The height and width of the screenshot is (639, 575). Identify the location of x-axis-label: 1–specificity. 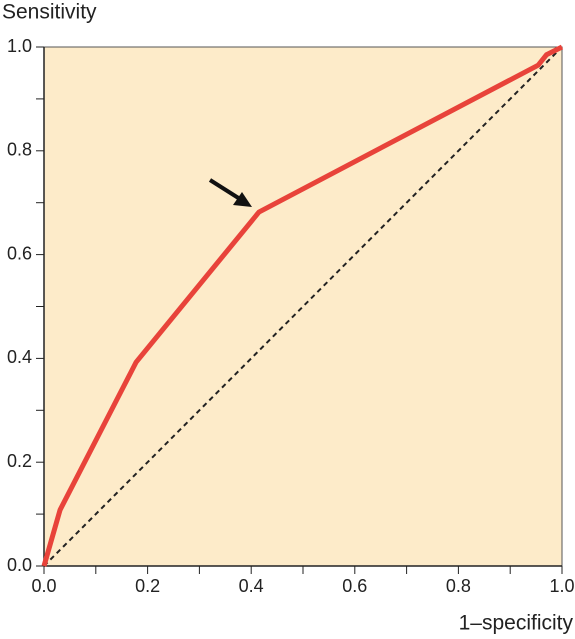
(516, 623).